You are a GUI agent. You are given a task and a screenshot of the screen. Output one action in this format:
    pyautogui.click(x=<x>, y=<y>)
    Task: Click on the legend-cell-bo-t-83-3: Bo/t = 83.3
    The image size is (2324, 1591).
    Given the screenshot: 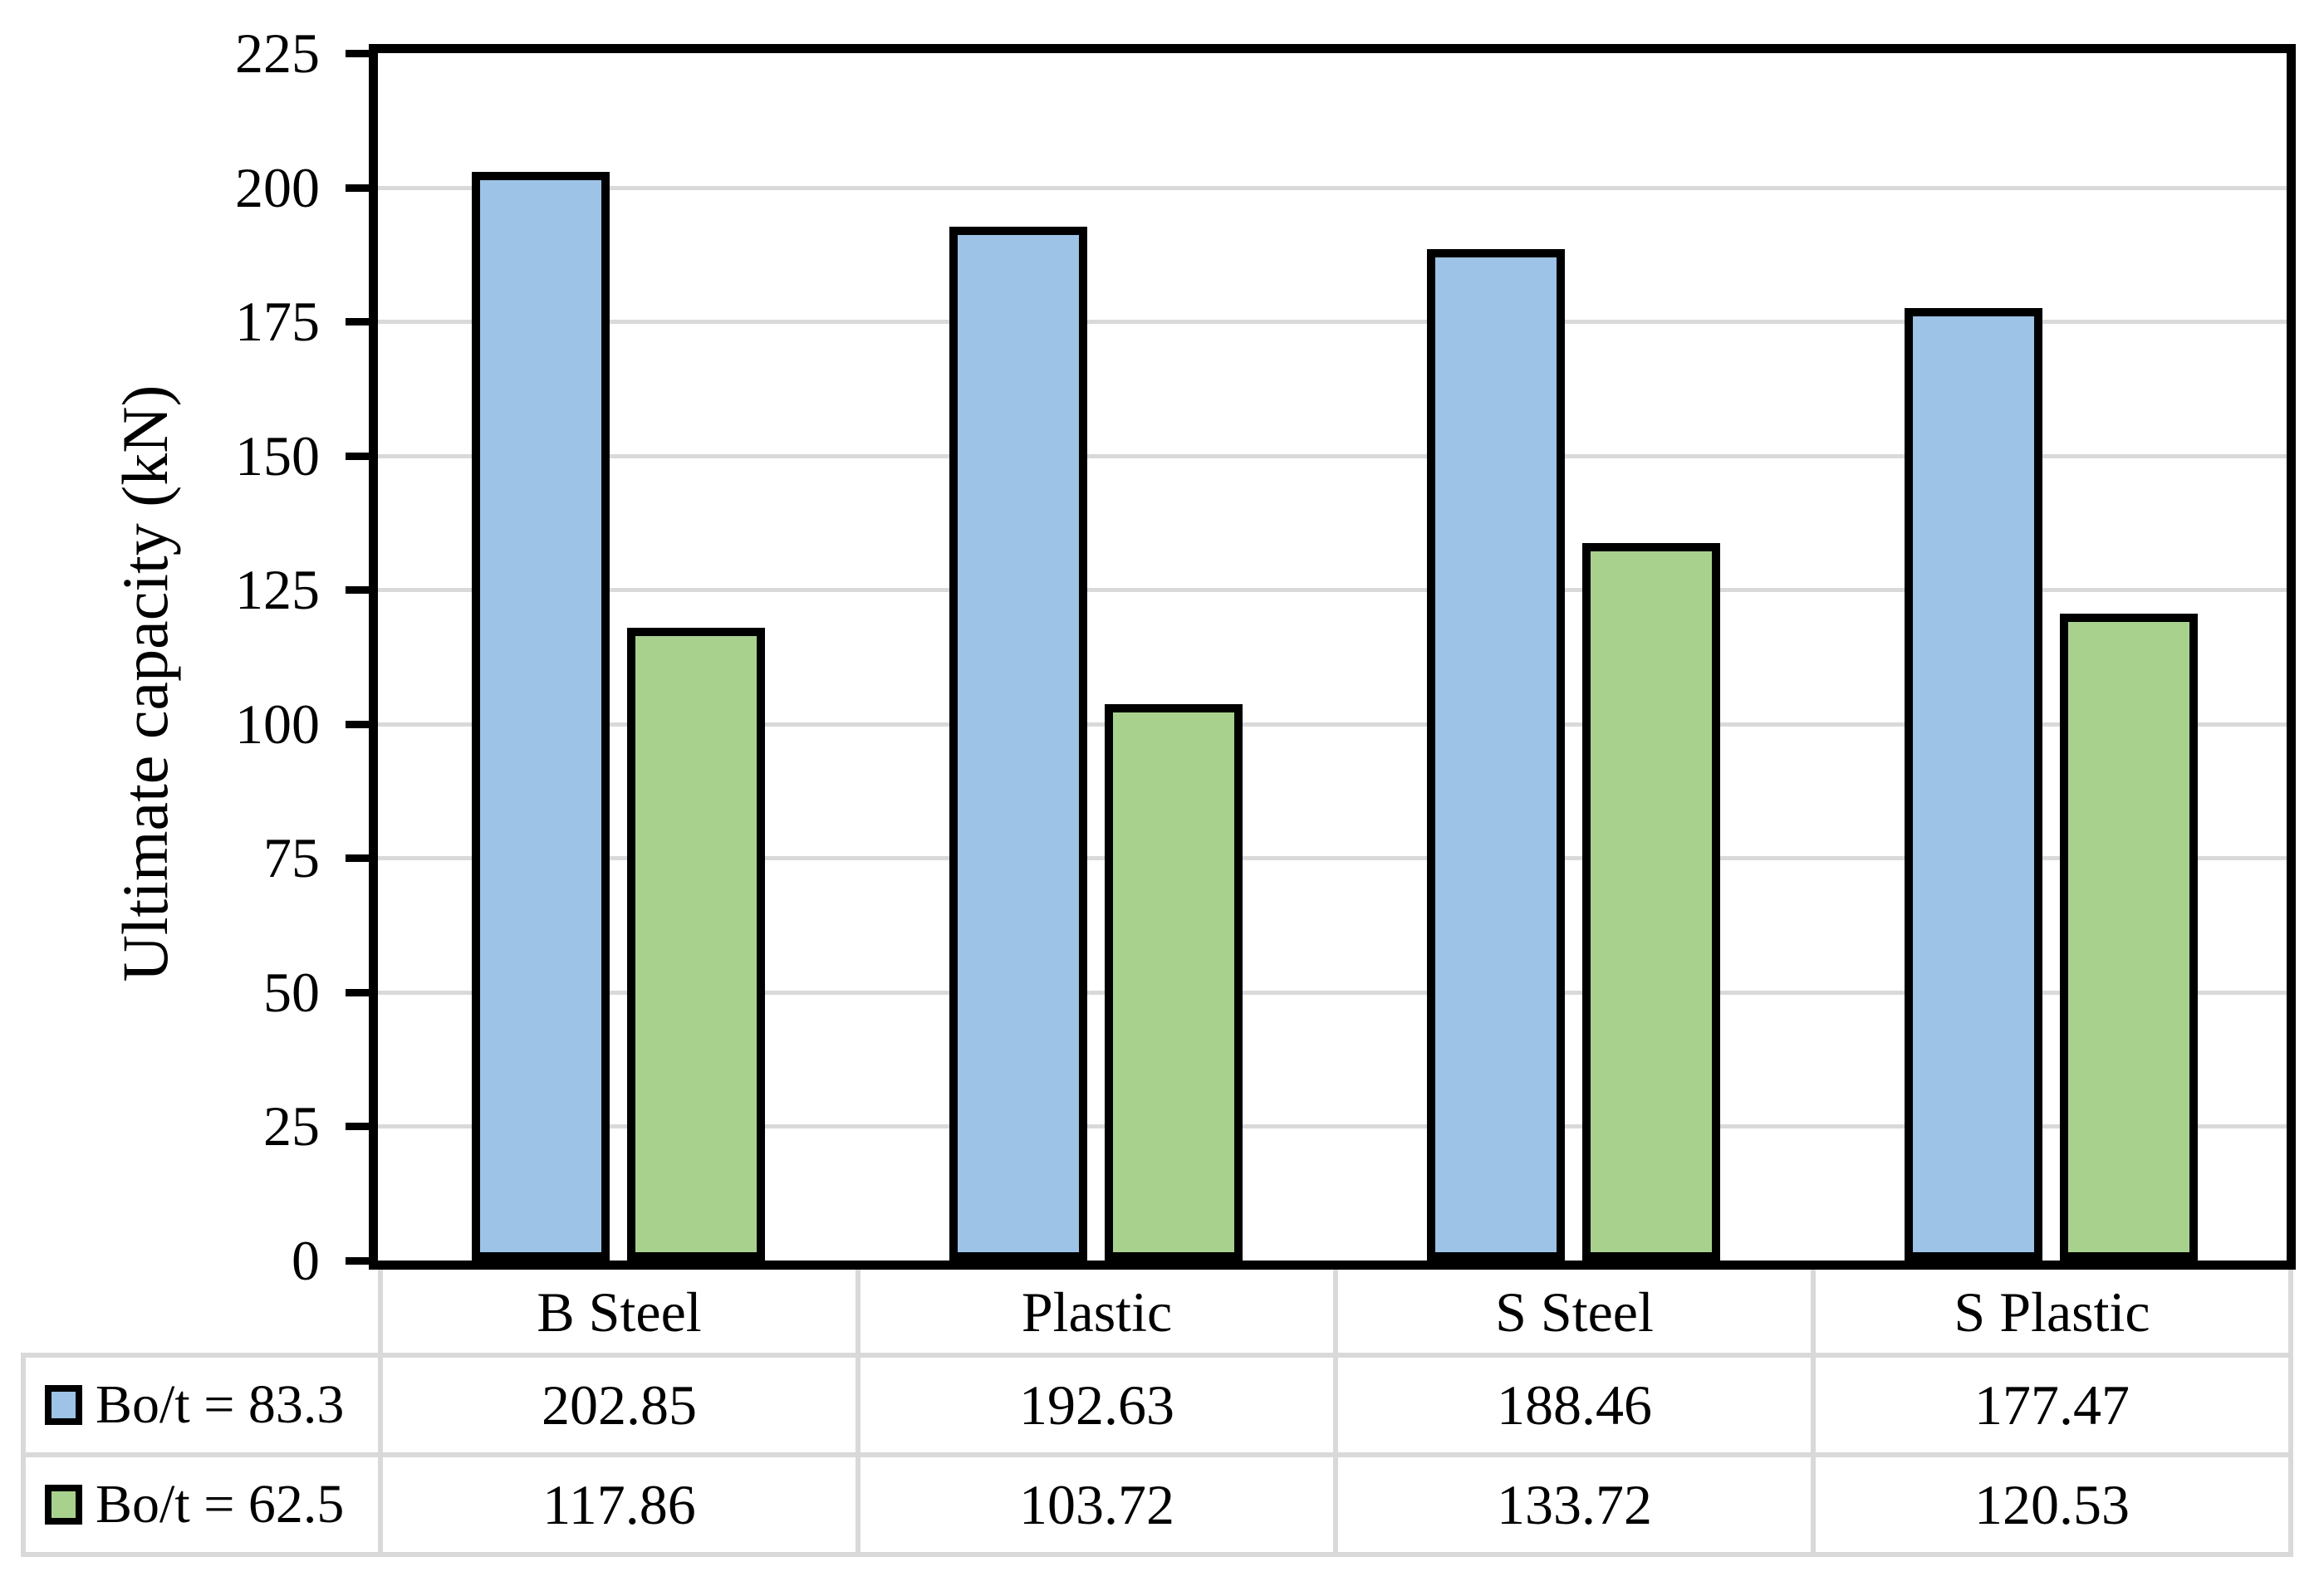 What is the action you would take?
    pyautogui.click(x=201, y=1405)
    